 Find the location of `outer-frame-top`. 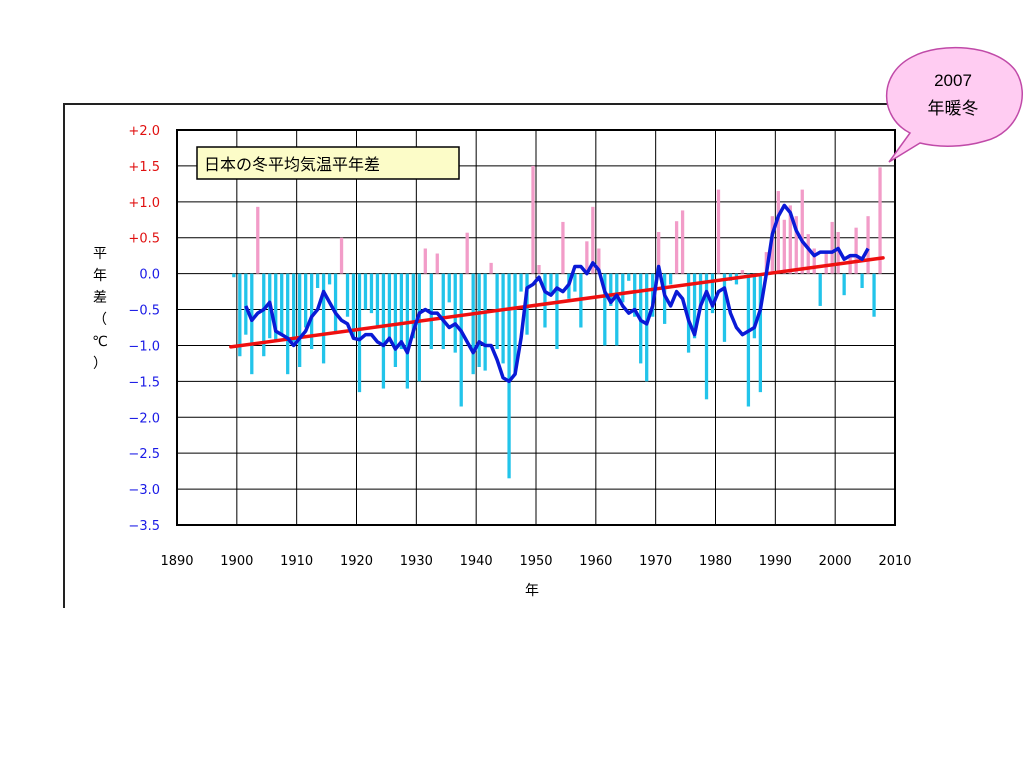

outer-frame-top is located at coordinates (480, 104).